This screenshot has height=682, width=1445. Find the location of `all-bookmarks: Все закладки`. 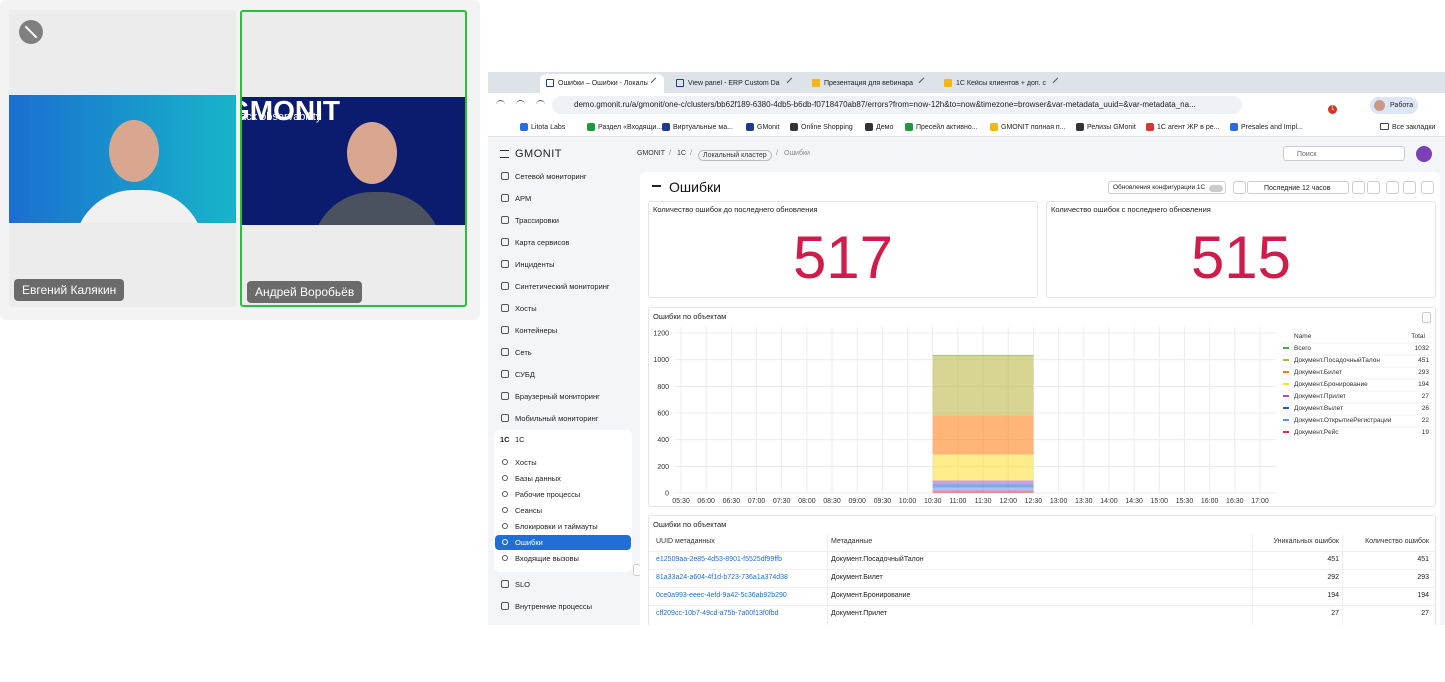

all-bookmarks: Все закладки is located at coordinates (1414, 127).